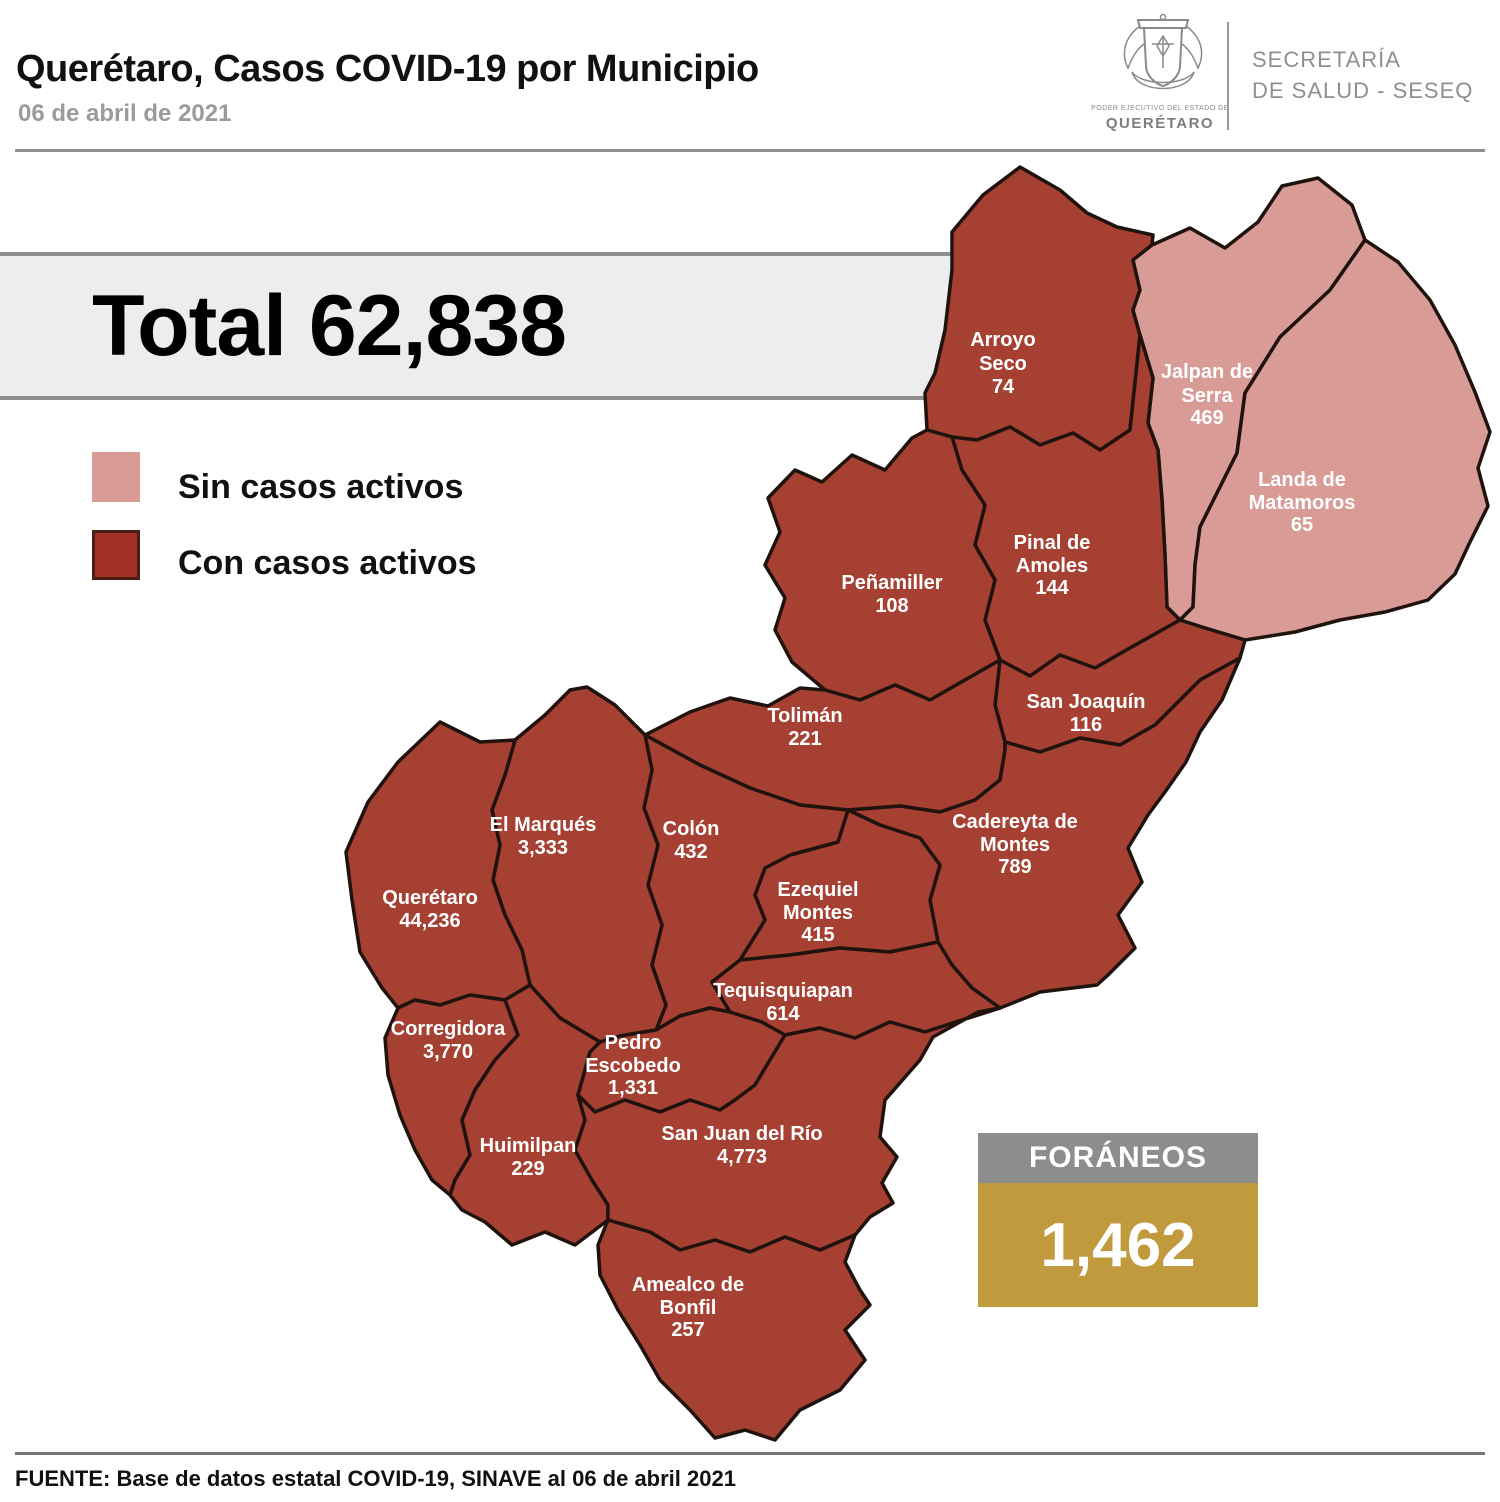 The image size is (1500, 1502). Describe the element at coordinates (750, 150) in the screenshot. I see `header-divider` at that location.